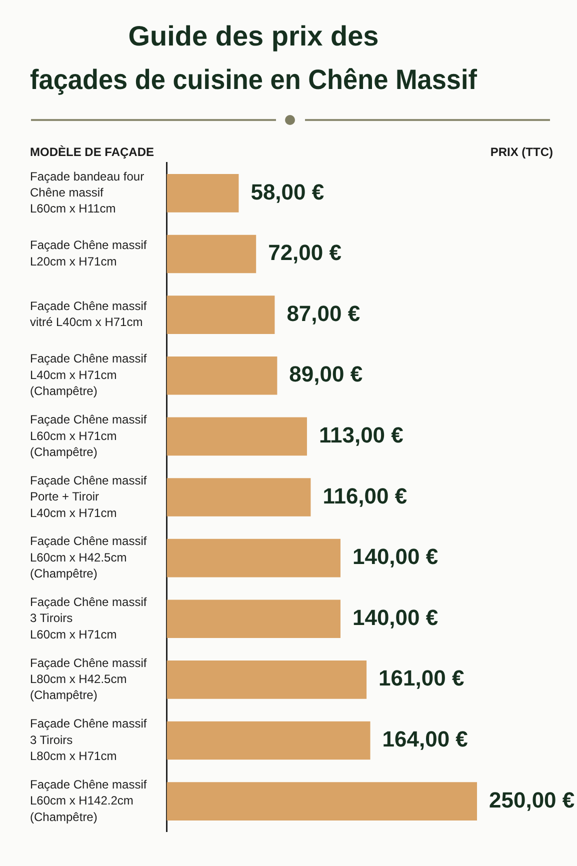 The height and width of the screenshot is (866, 577). What do you see at coordinates (323, 313) in the screenshot?
I see `data-label: 87,00 €` at bounding box center [323, 313].